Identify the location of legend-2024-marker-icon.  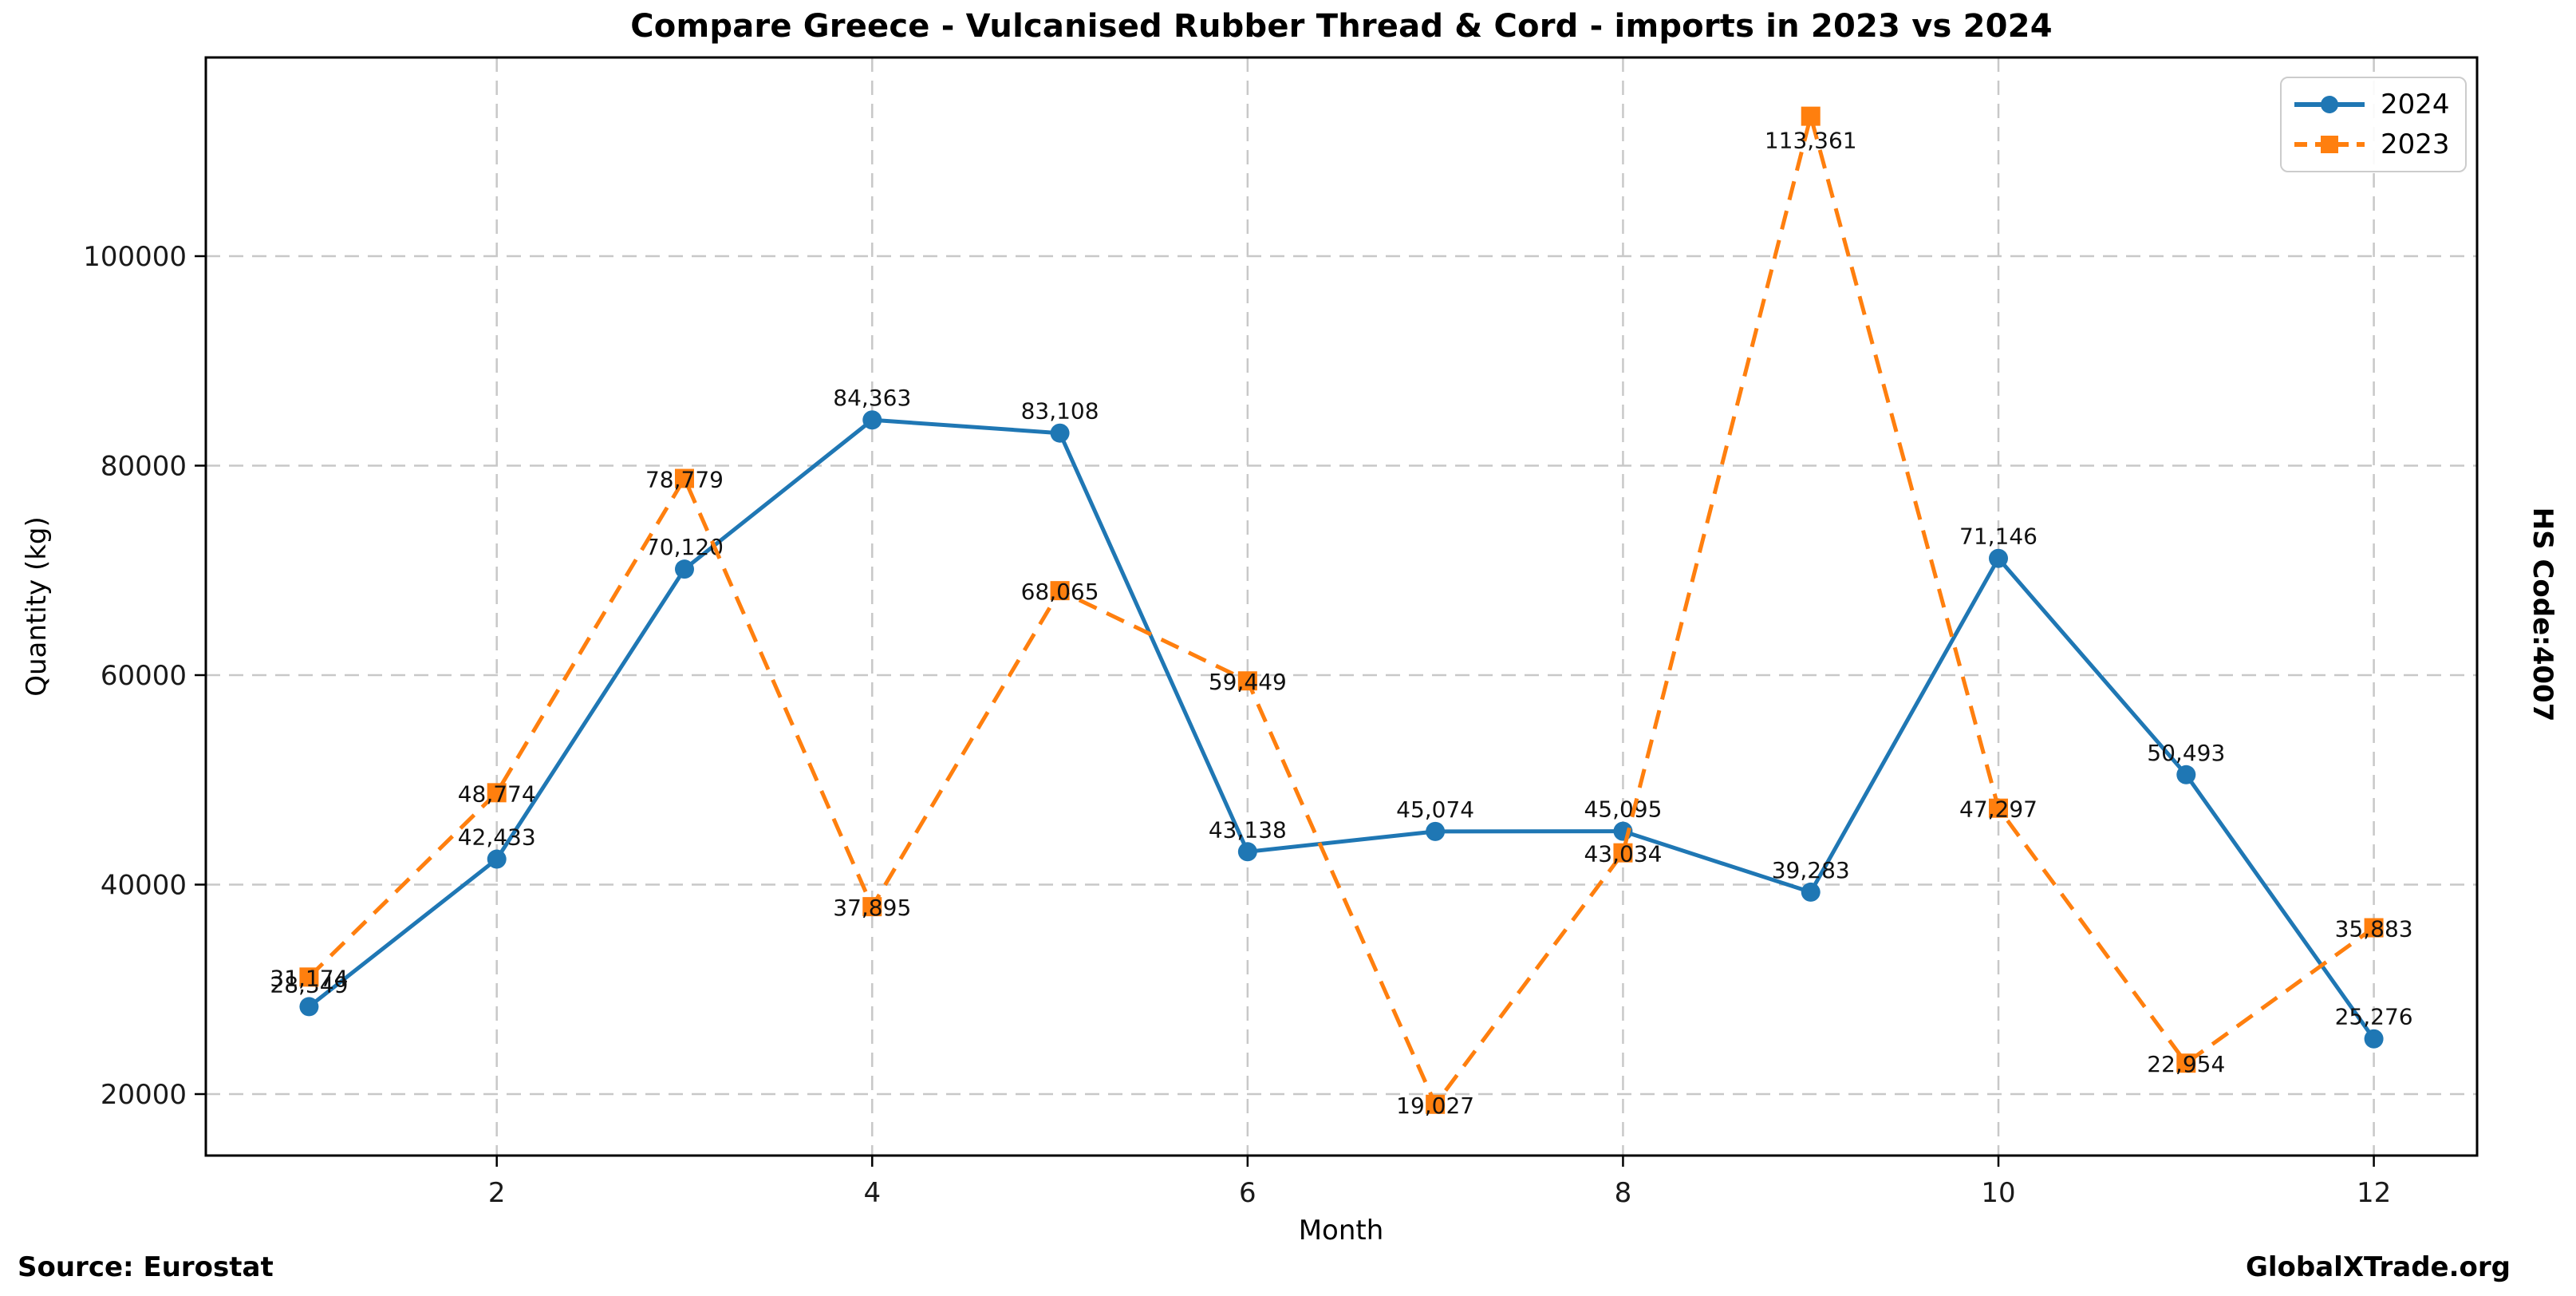
(2330, 105).